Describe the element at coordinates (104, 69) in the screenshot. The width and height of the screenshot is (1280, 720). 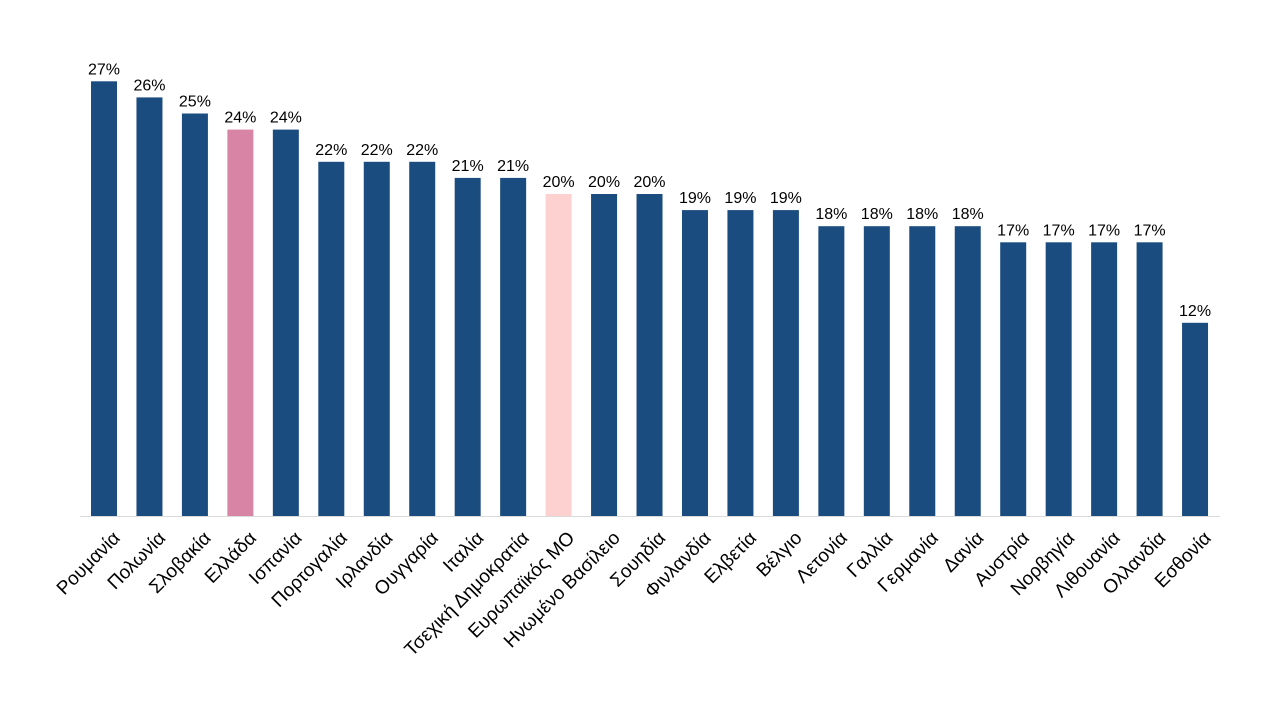
I see `bar-value-label: 27%` at that location.